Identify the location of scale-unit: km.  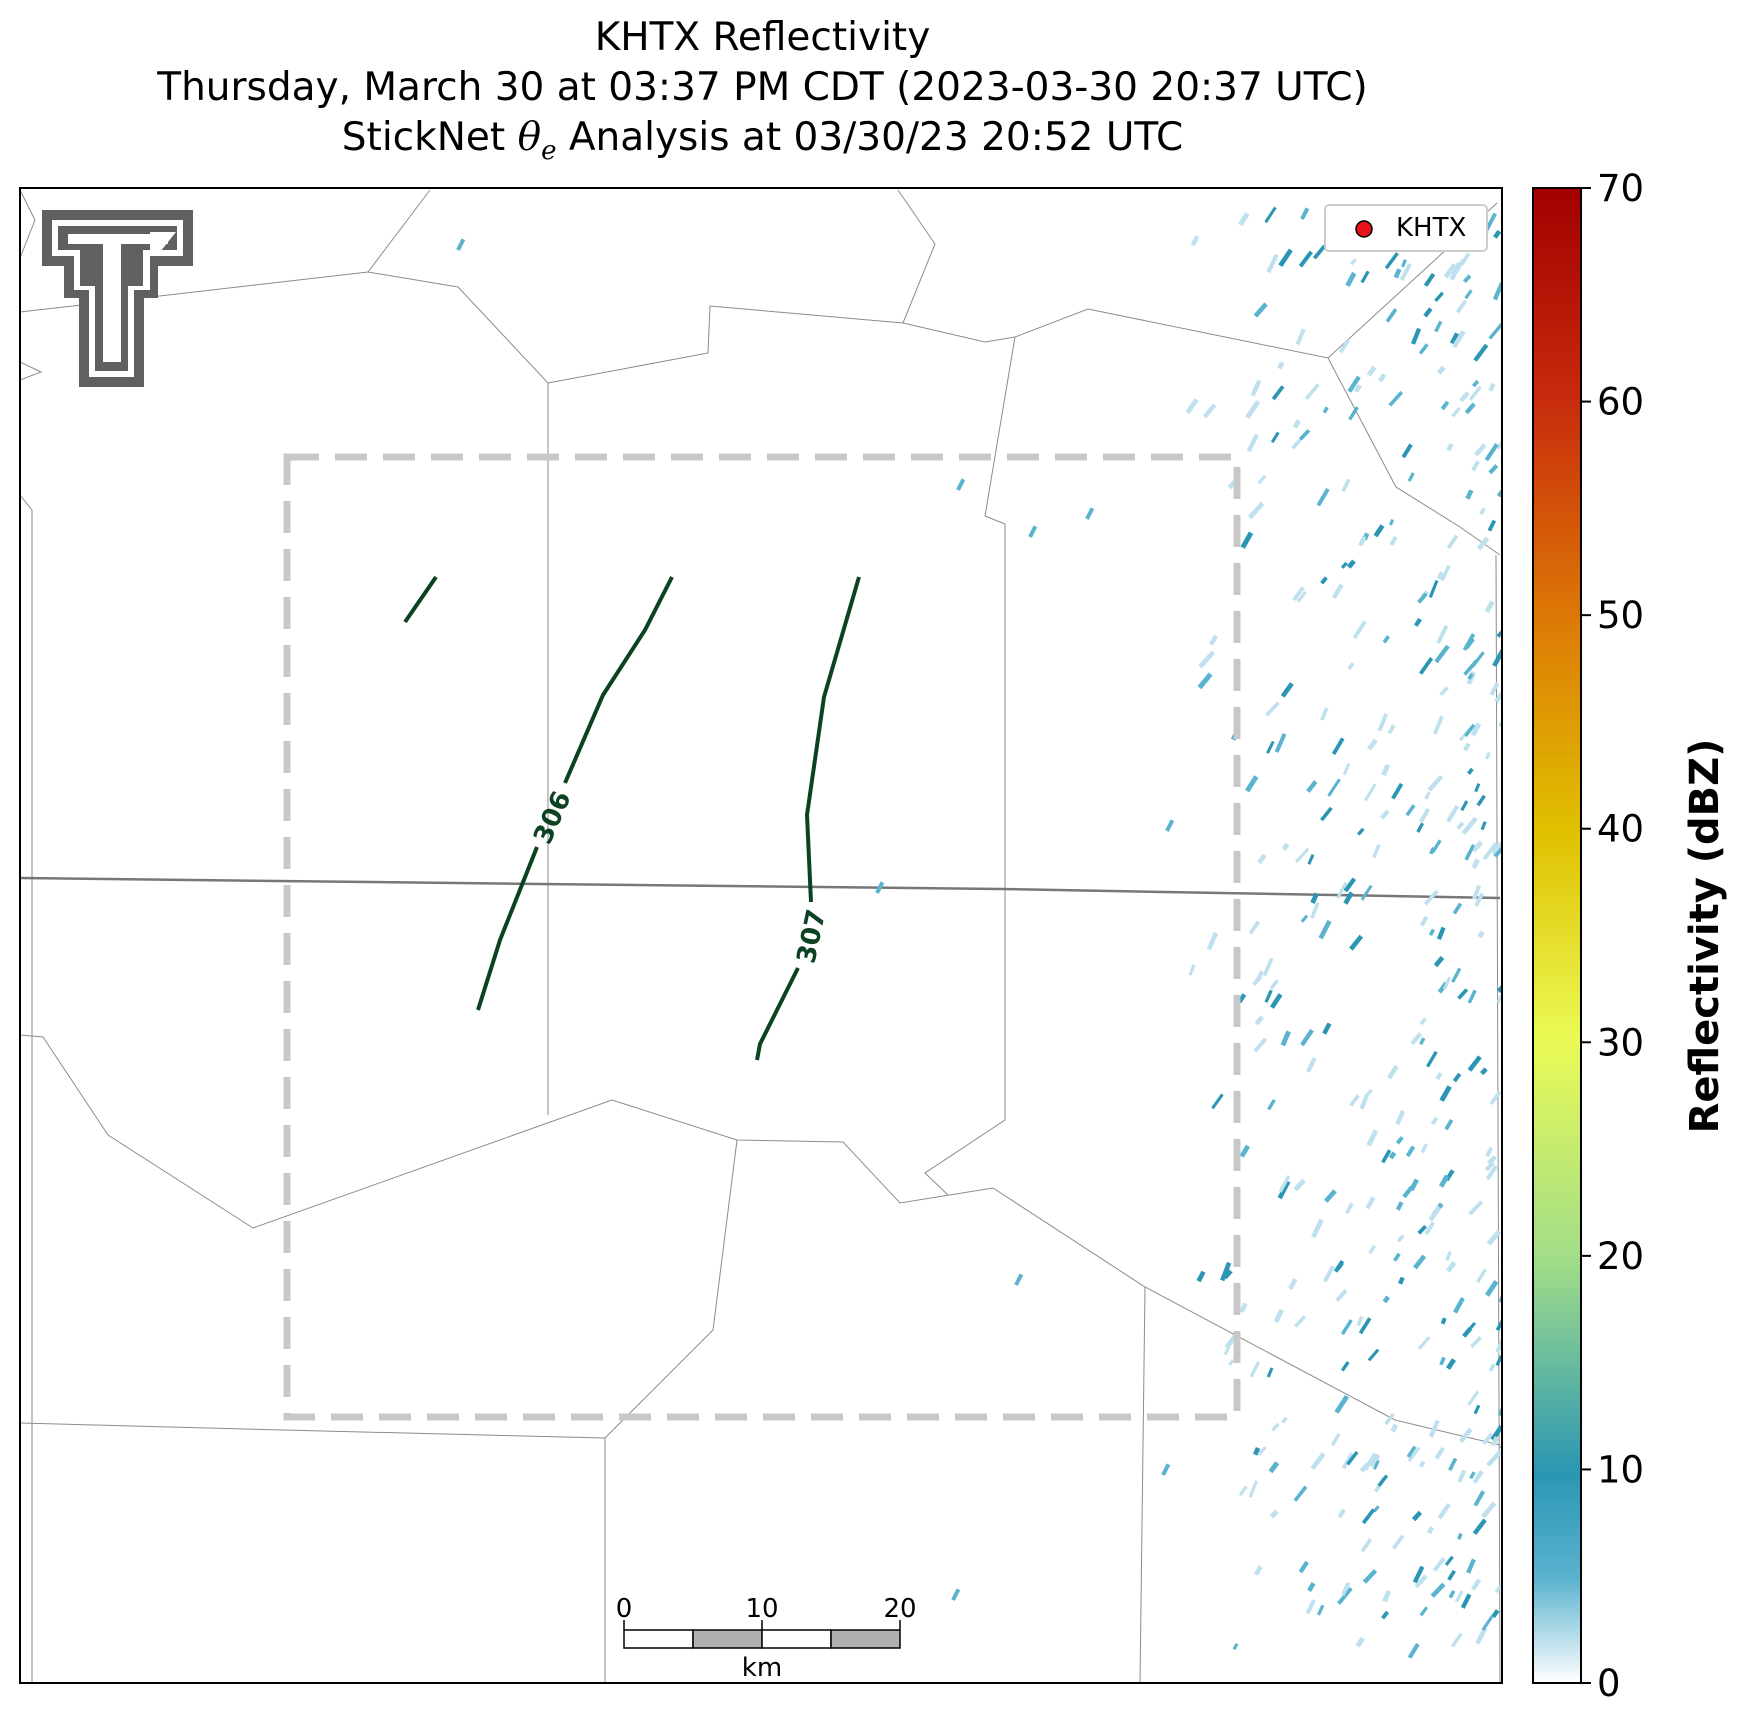
(762, 1668).